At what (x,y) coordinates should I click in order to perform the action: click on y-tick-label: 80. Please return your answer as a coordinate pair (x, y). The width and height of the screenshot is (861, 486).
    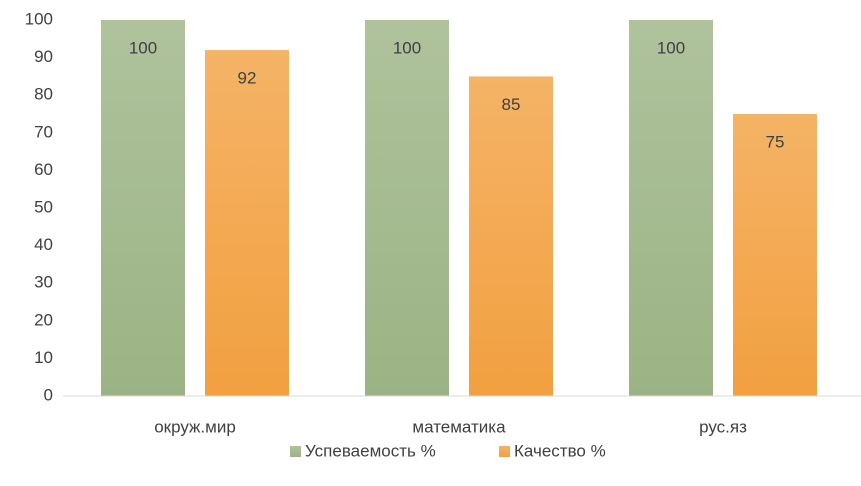
    Looking at the image, I should click on (43, 94).